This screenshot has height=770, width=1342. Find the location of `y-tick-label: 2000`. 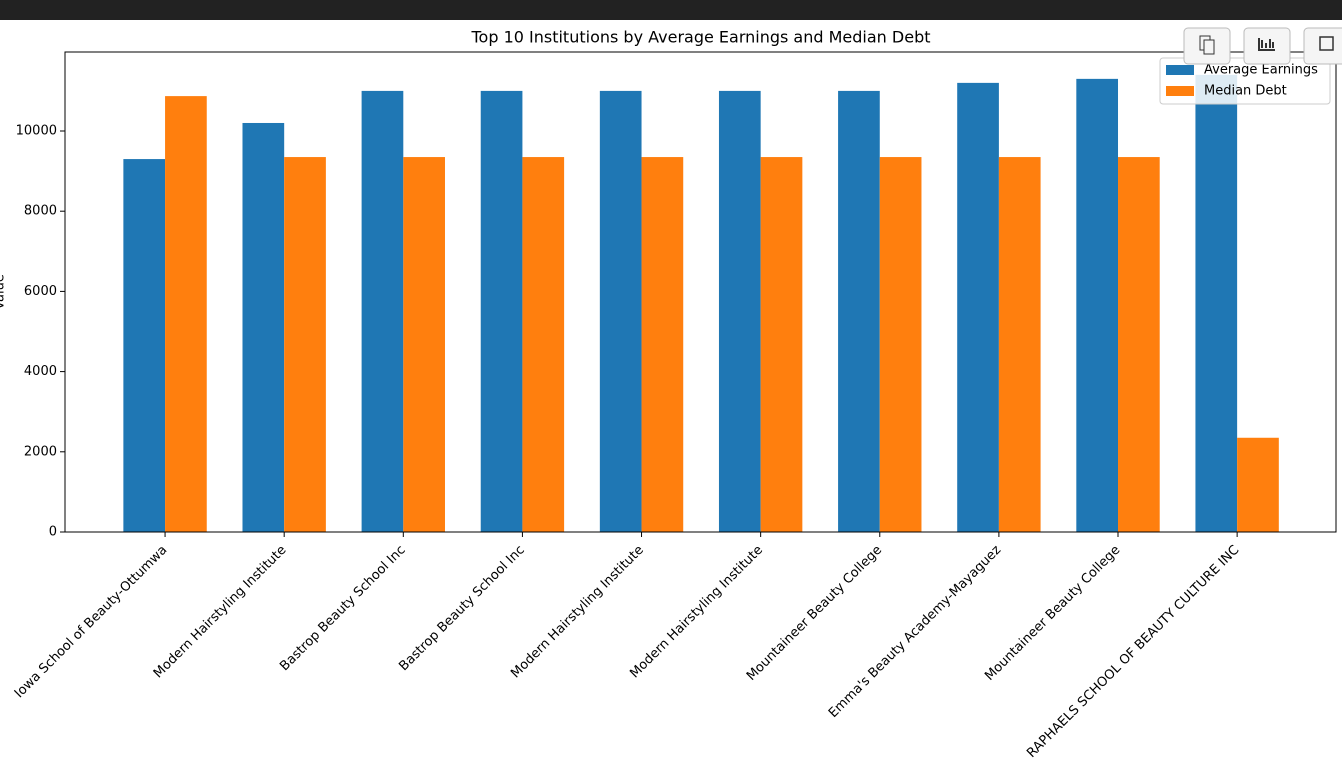

y-tick-label: 2000 is located at coordinates (40, 451).